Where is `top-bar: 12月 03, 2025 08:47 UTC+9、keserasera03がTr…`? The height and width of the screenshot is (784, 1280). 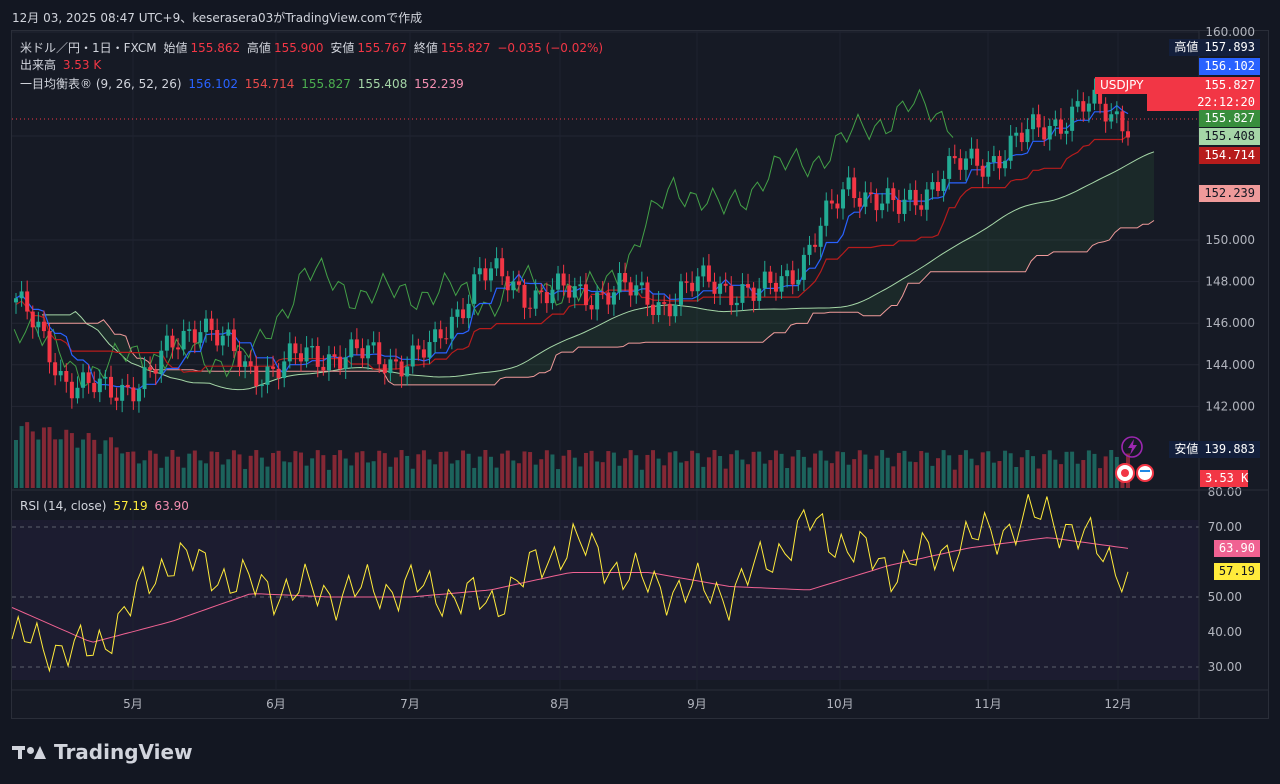 top-bar: 12月 03, 2025 08:47 UTC+9、keserasera03がTr… is located at coordinates (640, 15).